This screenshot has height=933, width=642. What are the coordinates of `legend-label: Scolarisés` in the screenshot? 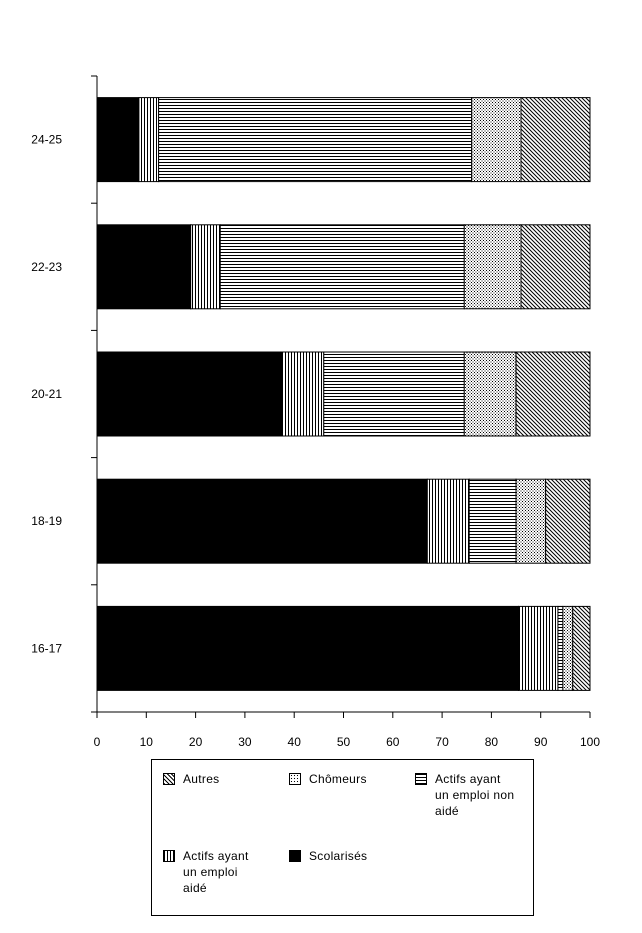 It's located at (338, 856).